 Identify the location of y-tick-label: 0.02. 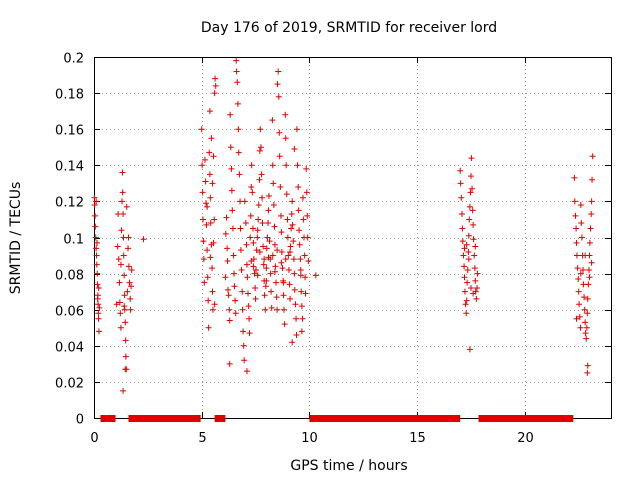
(69, 384).